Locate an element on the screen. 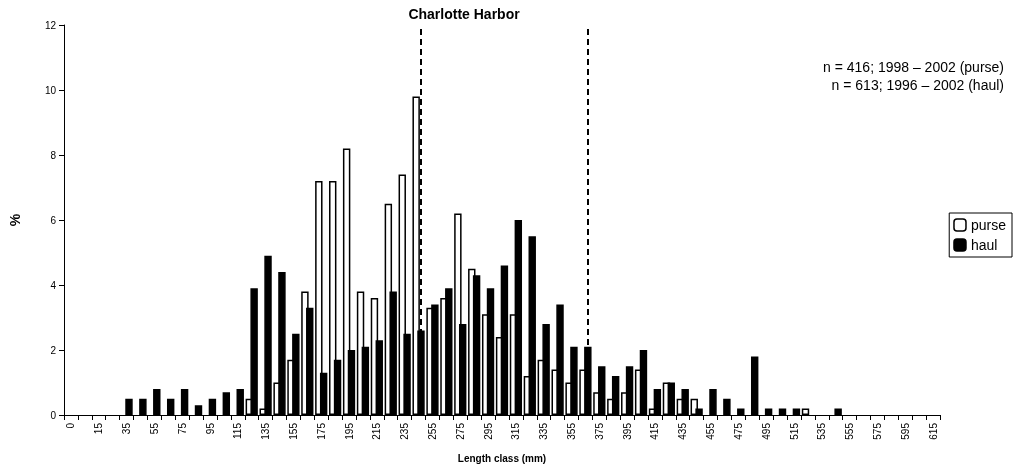  x-tick-label: 415 is located at coordinates (655, 431).